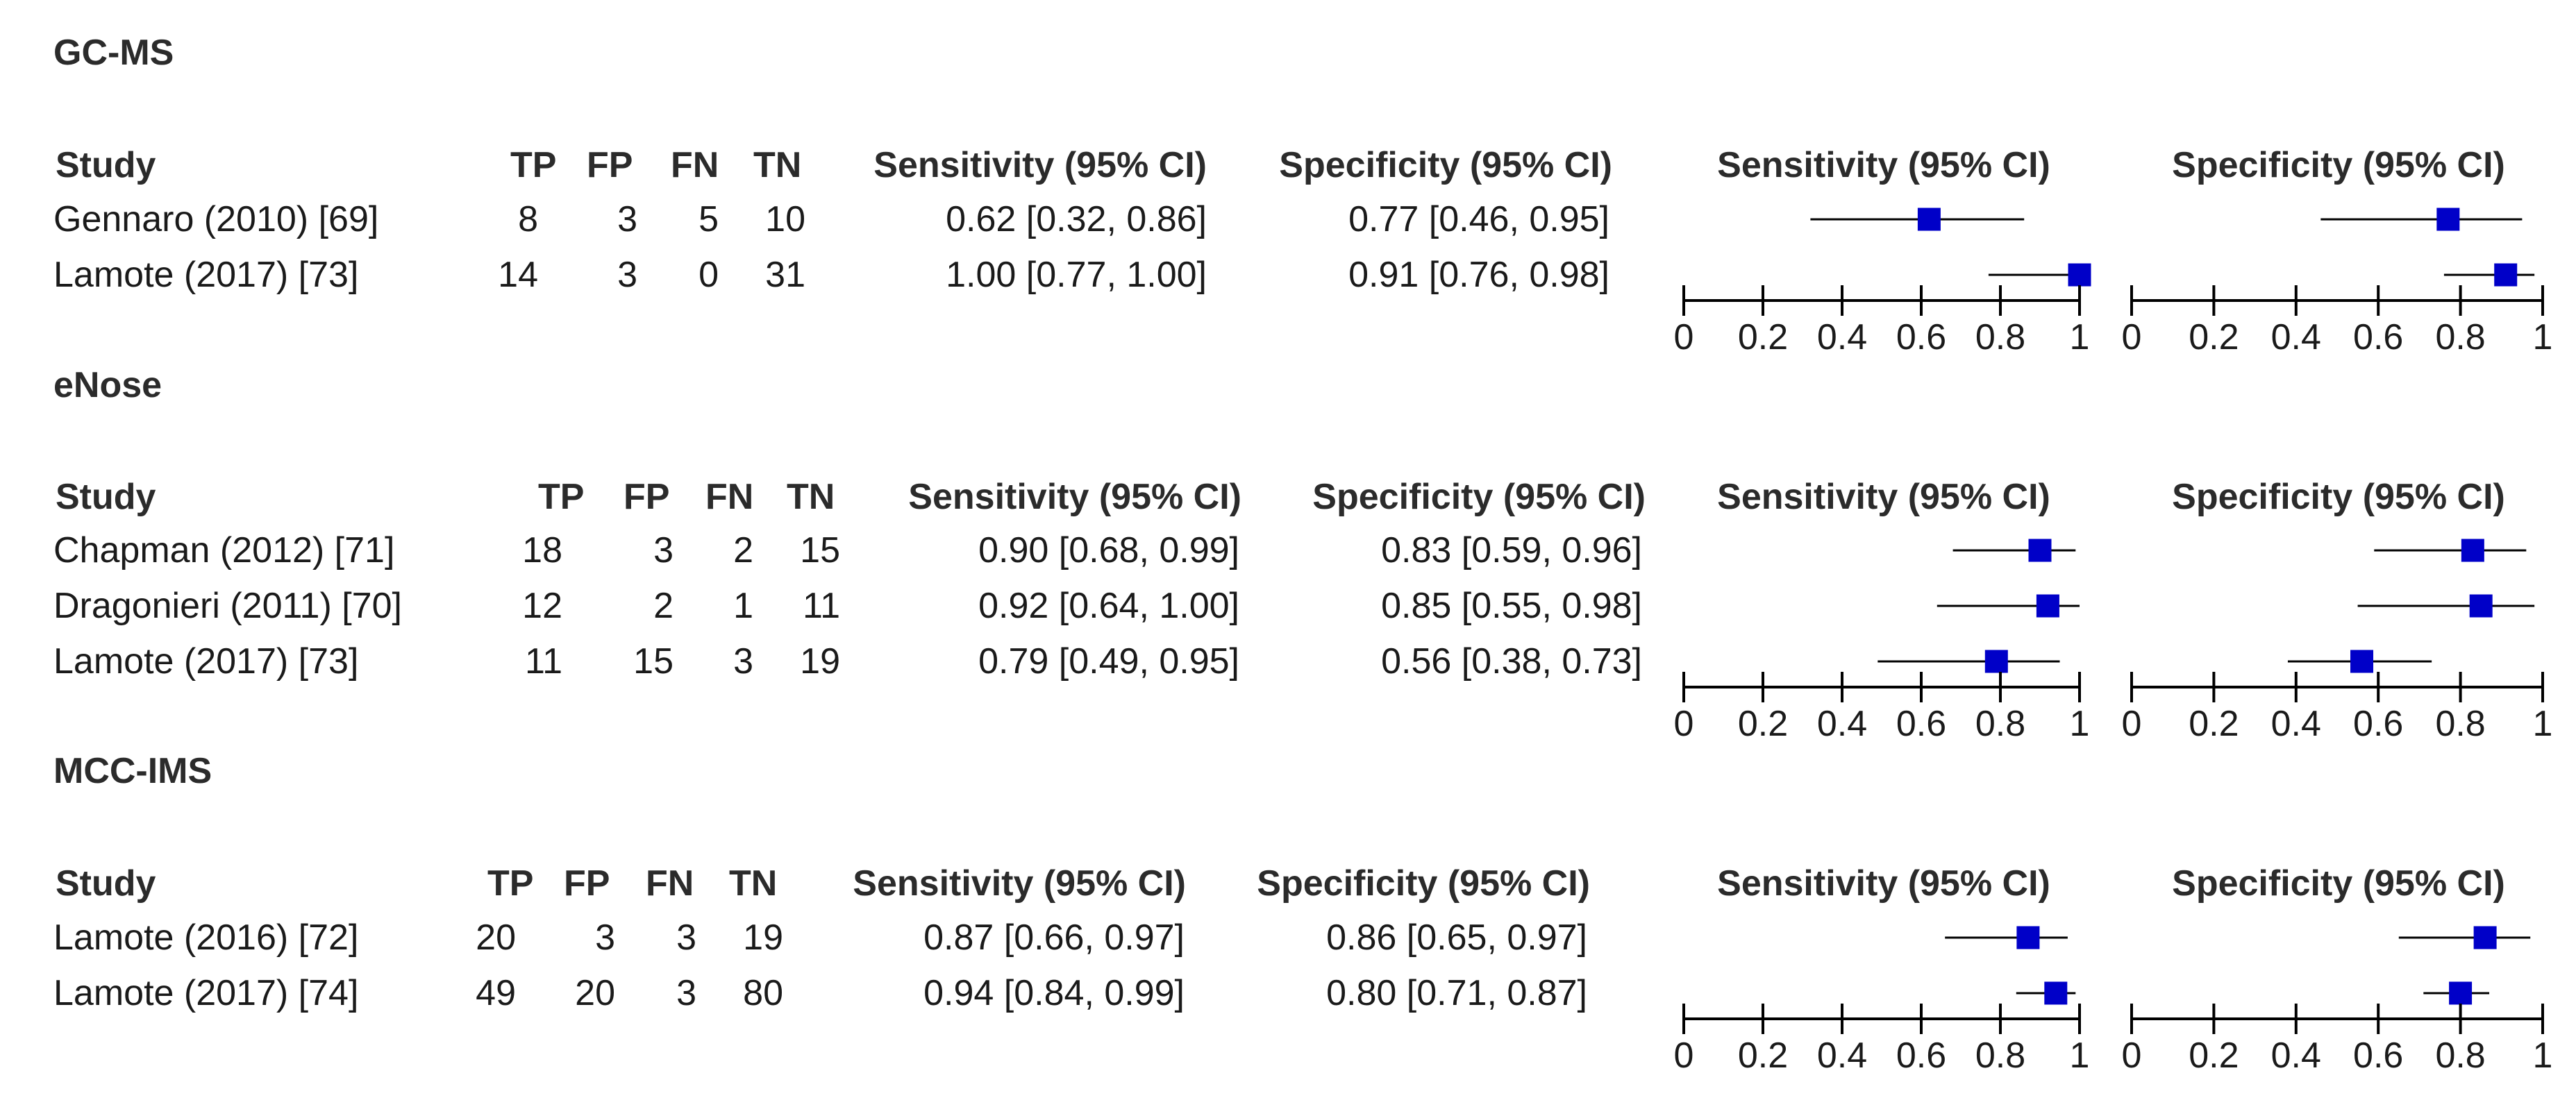 This screenshot has width=2576, height=1116. Describe the element at coordinates (743, 550) in the screenshot. I see `fn-value: 2` at that location.